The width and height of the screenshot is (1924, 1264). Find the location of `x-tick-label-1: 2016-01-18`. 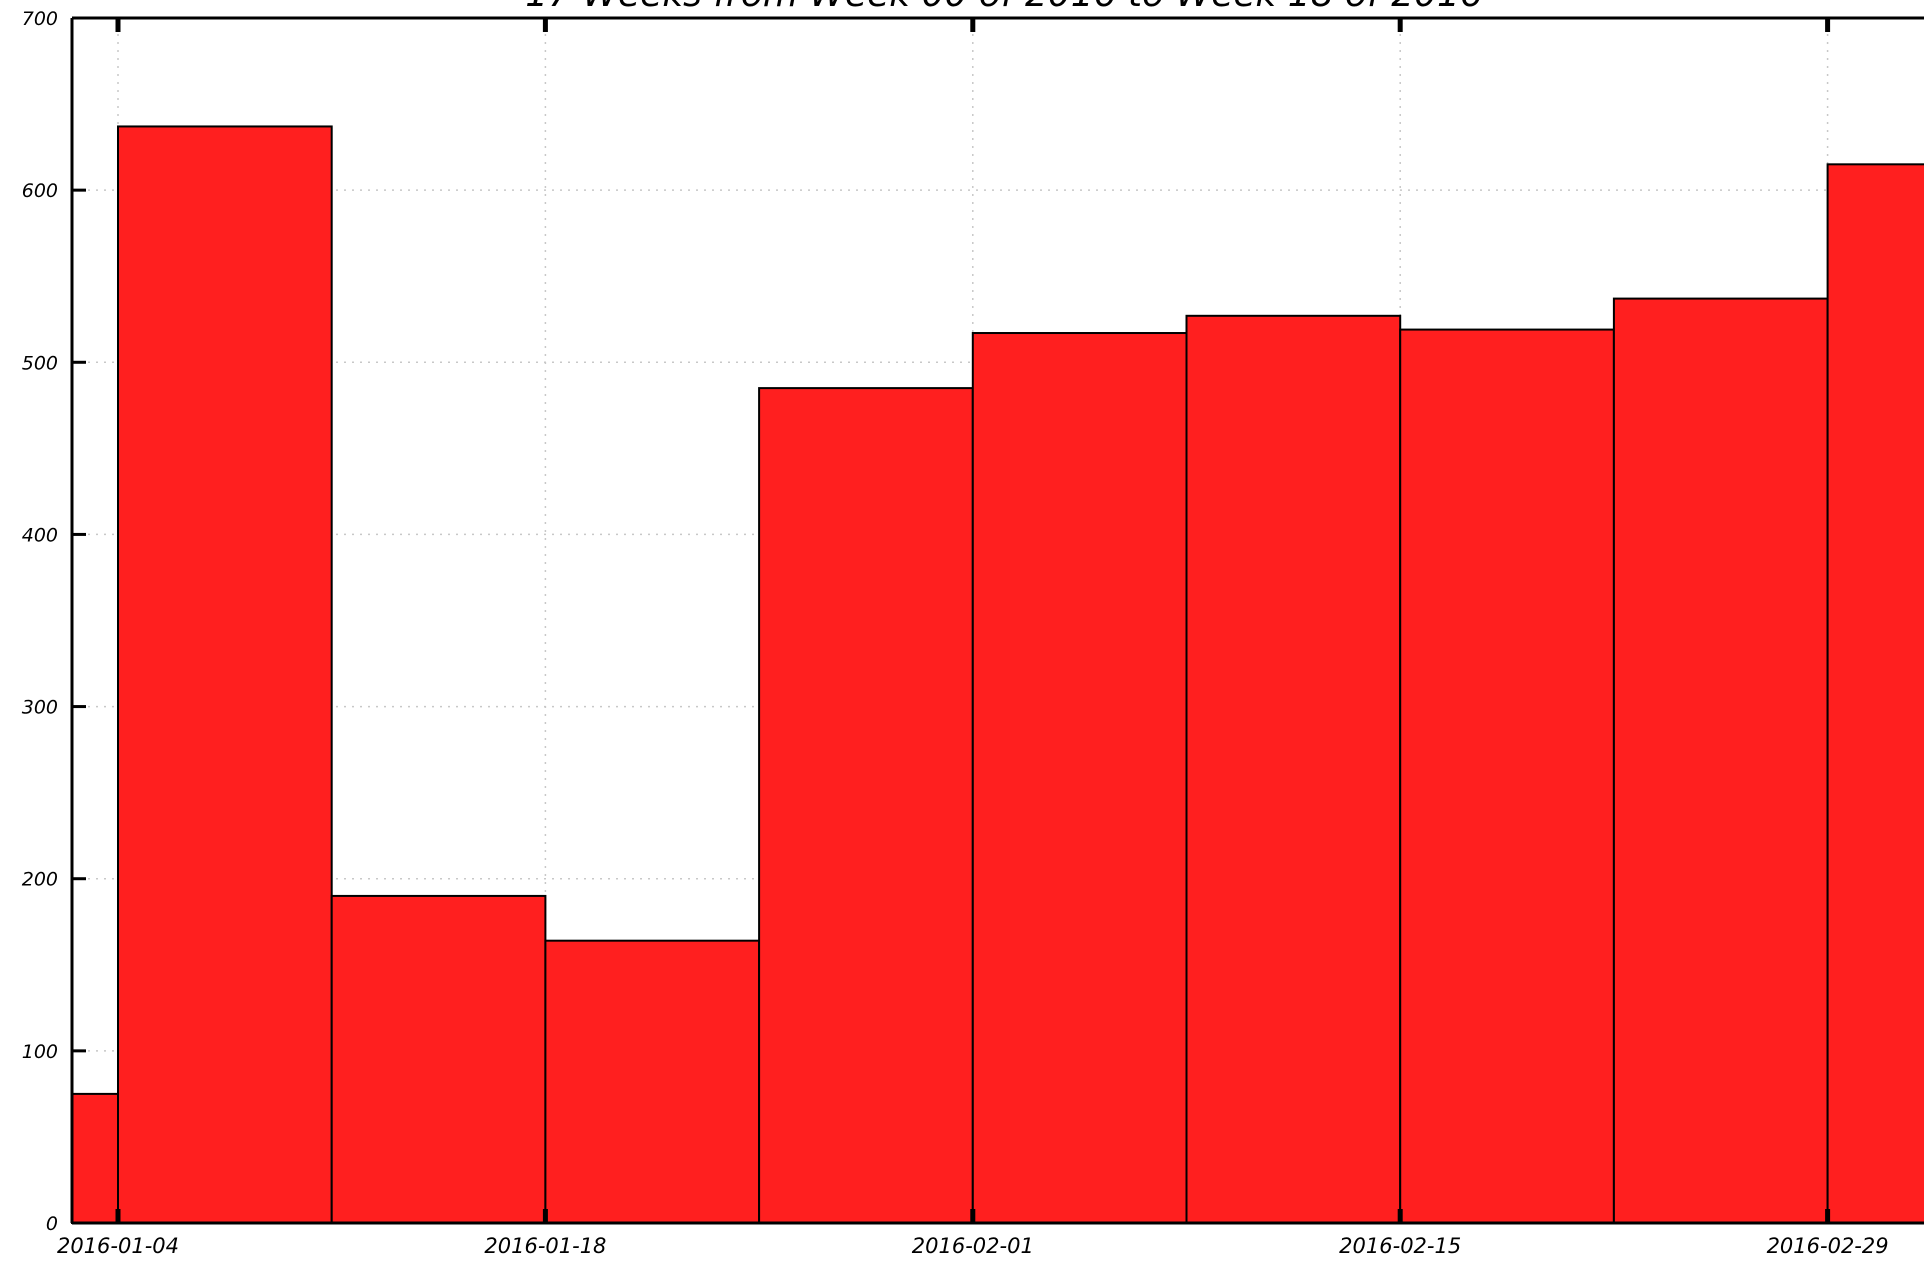

x-tick-label-1: 2016-01-18 is located at coordinates (545, 1246).